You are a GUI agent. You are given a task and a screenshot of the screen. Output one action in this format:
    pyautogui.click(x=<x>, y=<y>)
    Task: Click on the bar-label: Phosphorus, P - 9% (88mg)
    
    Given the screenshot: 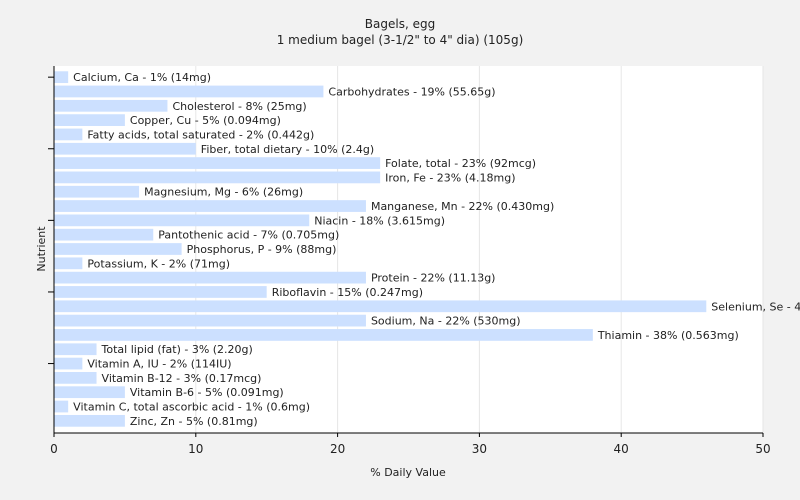 What is the action you would take?
    pyautogui.click(x=262, y=249)
    